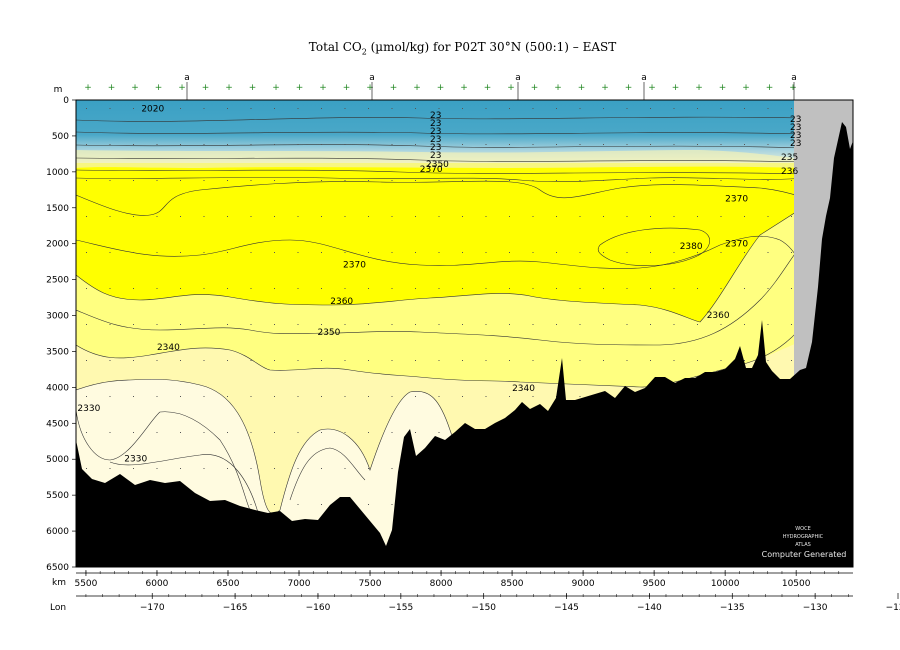  I want to click on depth-tick-label: 4500, so click(57, 424).